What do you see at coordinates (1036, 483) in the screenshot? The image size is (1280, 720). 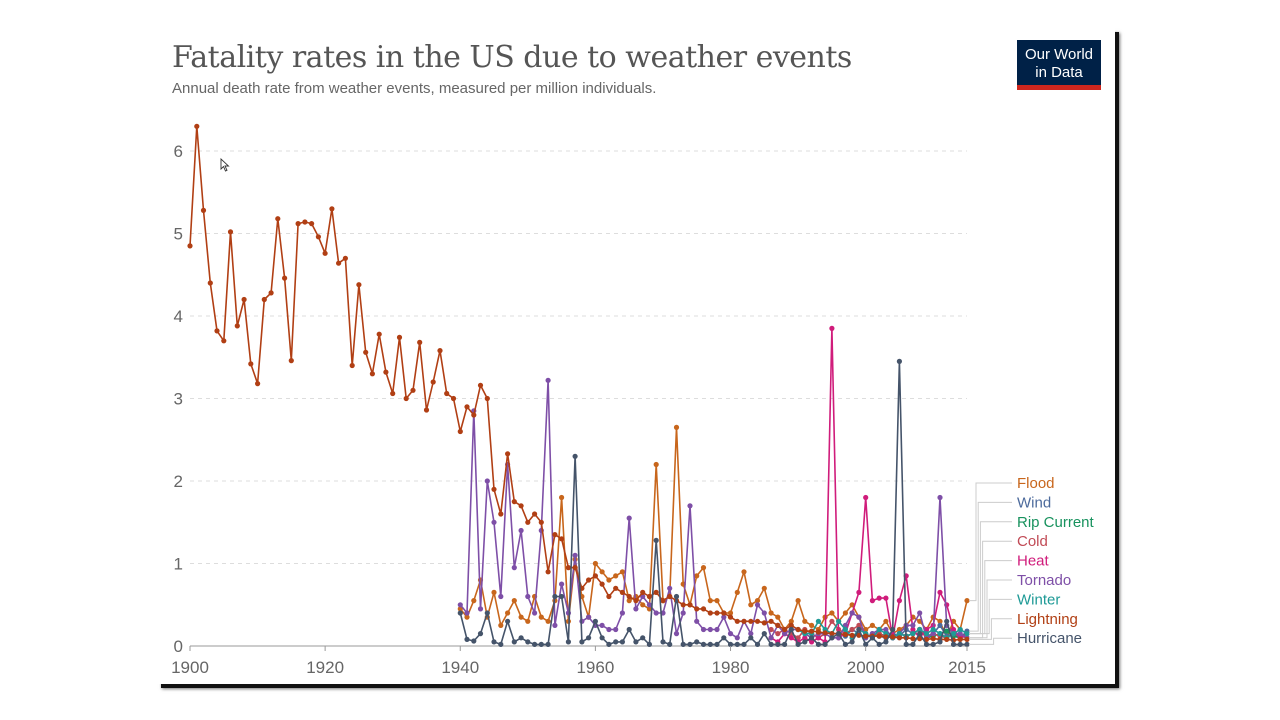 I see `legend-item-flood: Flood` at bounding box center [1036, 483].